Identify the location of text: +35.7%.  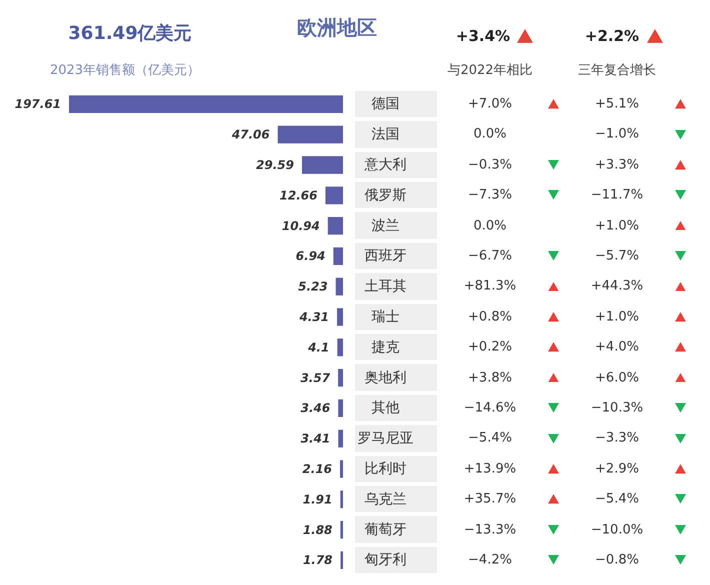
(490, 499).